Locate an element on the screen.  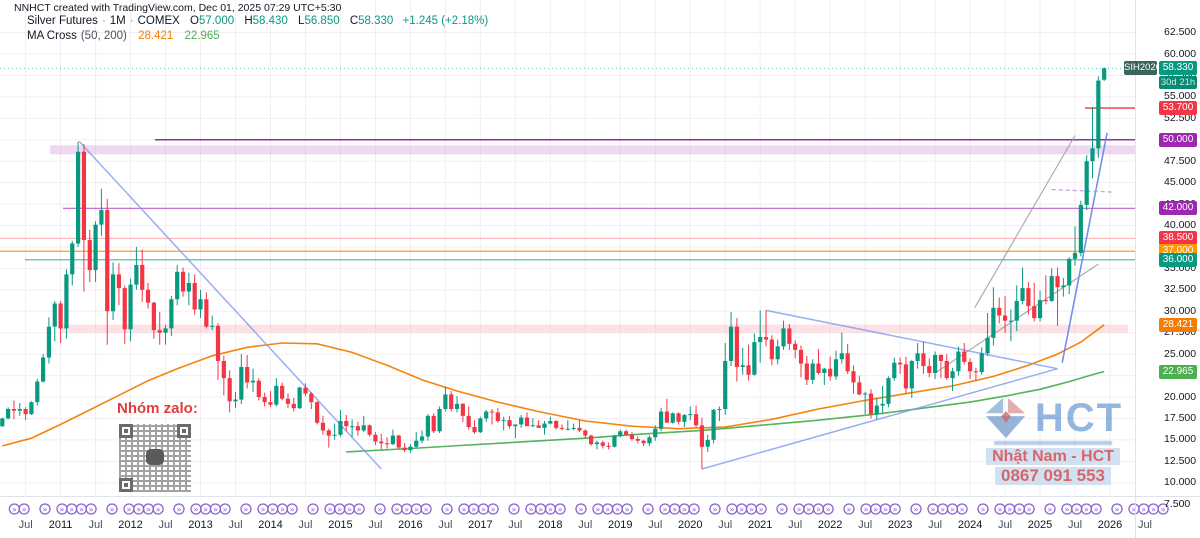
watermark-phone: 0867 091 553 is located at coordinates (1053, 476).